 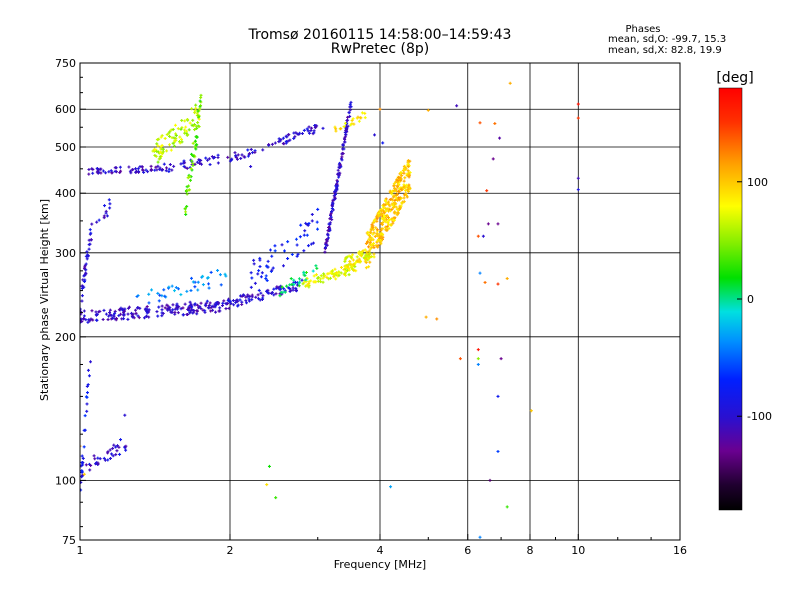 I want to click on x-axis-label: Frequency [MHz], so click(x=380, y=564).